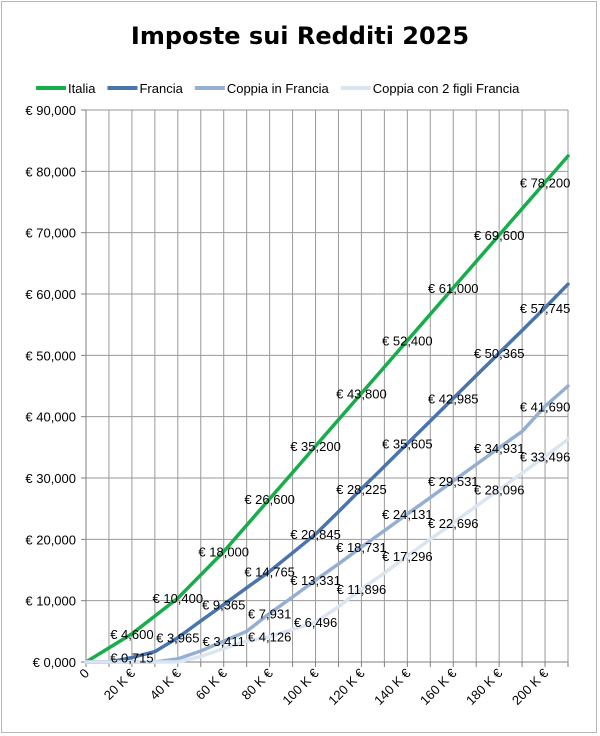  Describe the element at coordinates (315, 446) in the screenshot. I see `data-label: € 35,200` at that location.